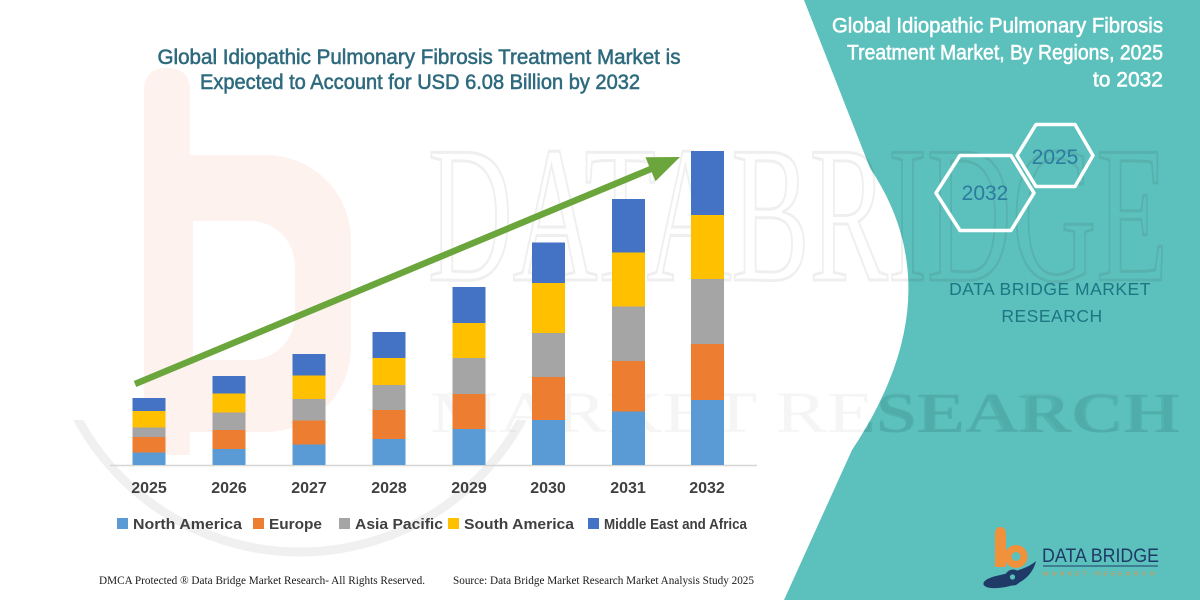 The height and width of the screenshot is (600, 1200). Describe the element at coordinates (1100, 556) in the screenshot. I see `svg-text: DATA BRIDGE` at that location.